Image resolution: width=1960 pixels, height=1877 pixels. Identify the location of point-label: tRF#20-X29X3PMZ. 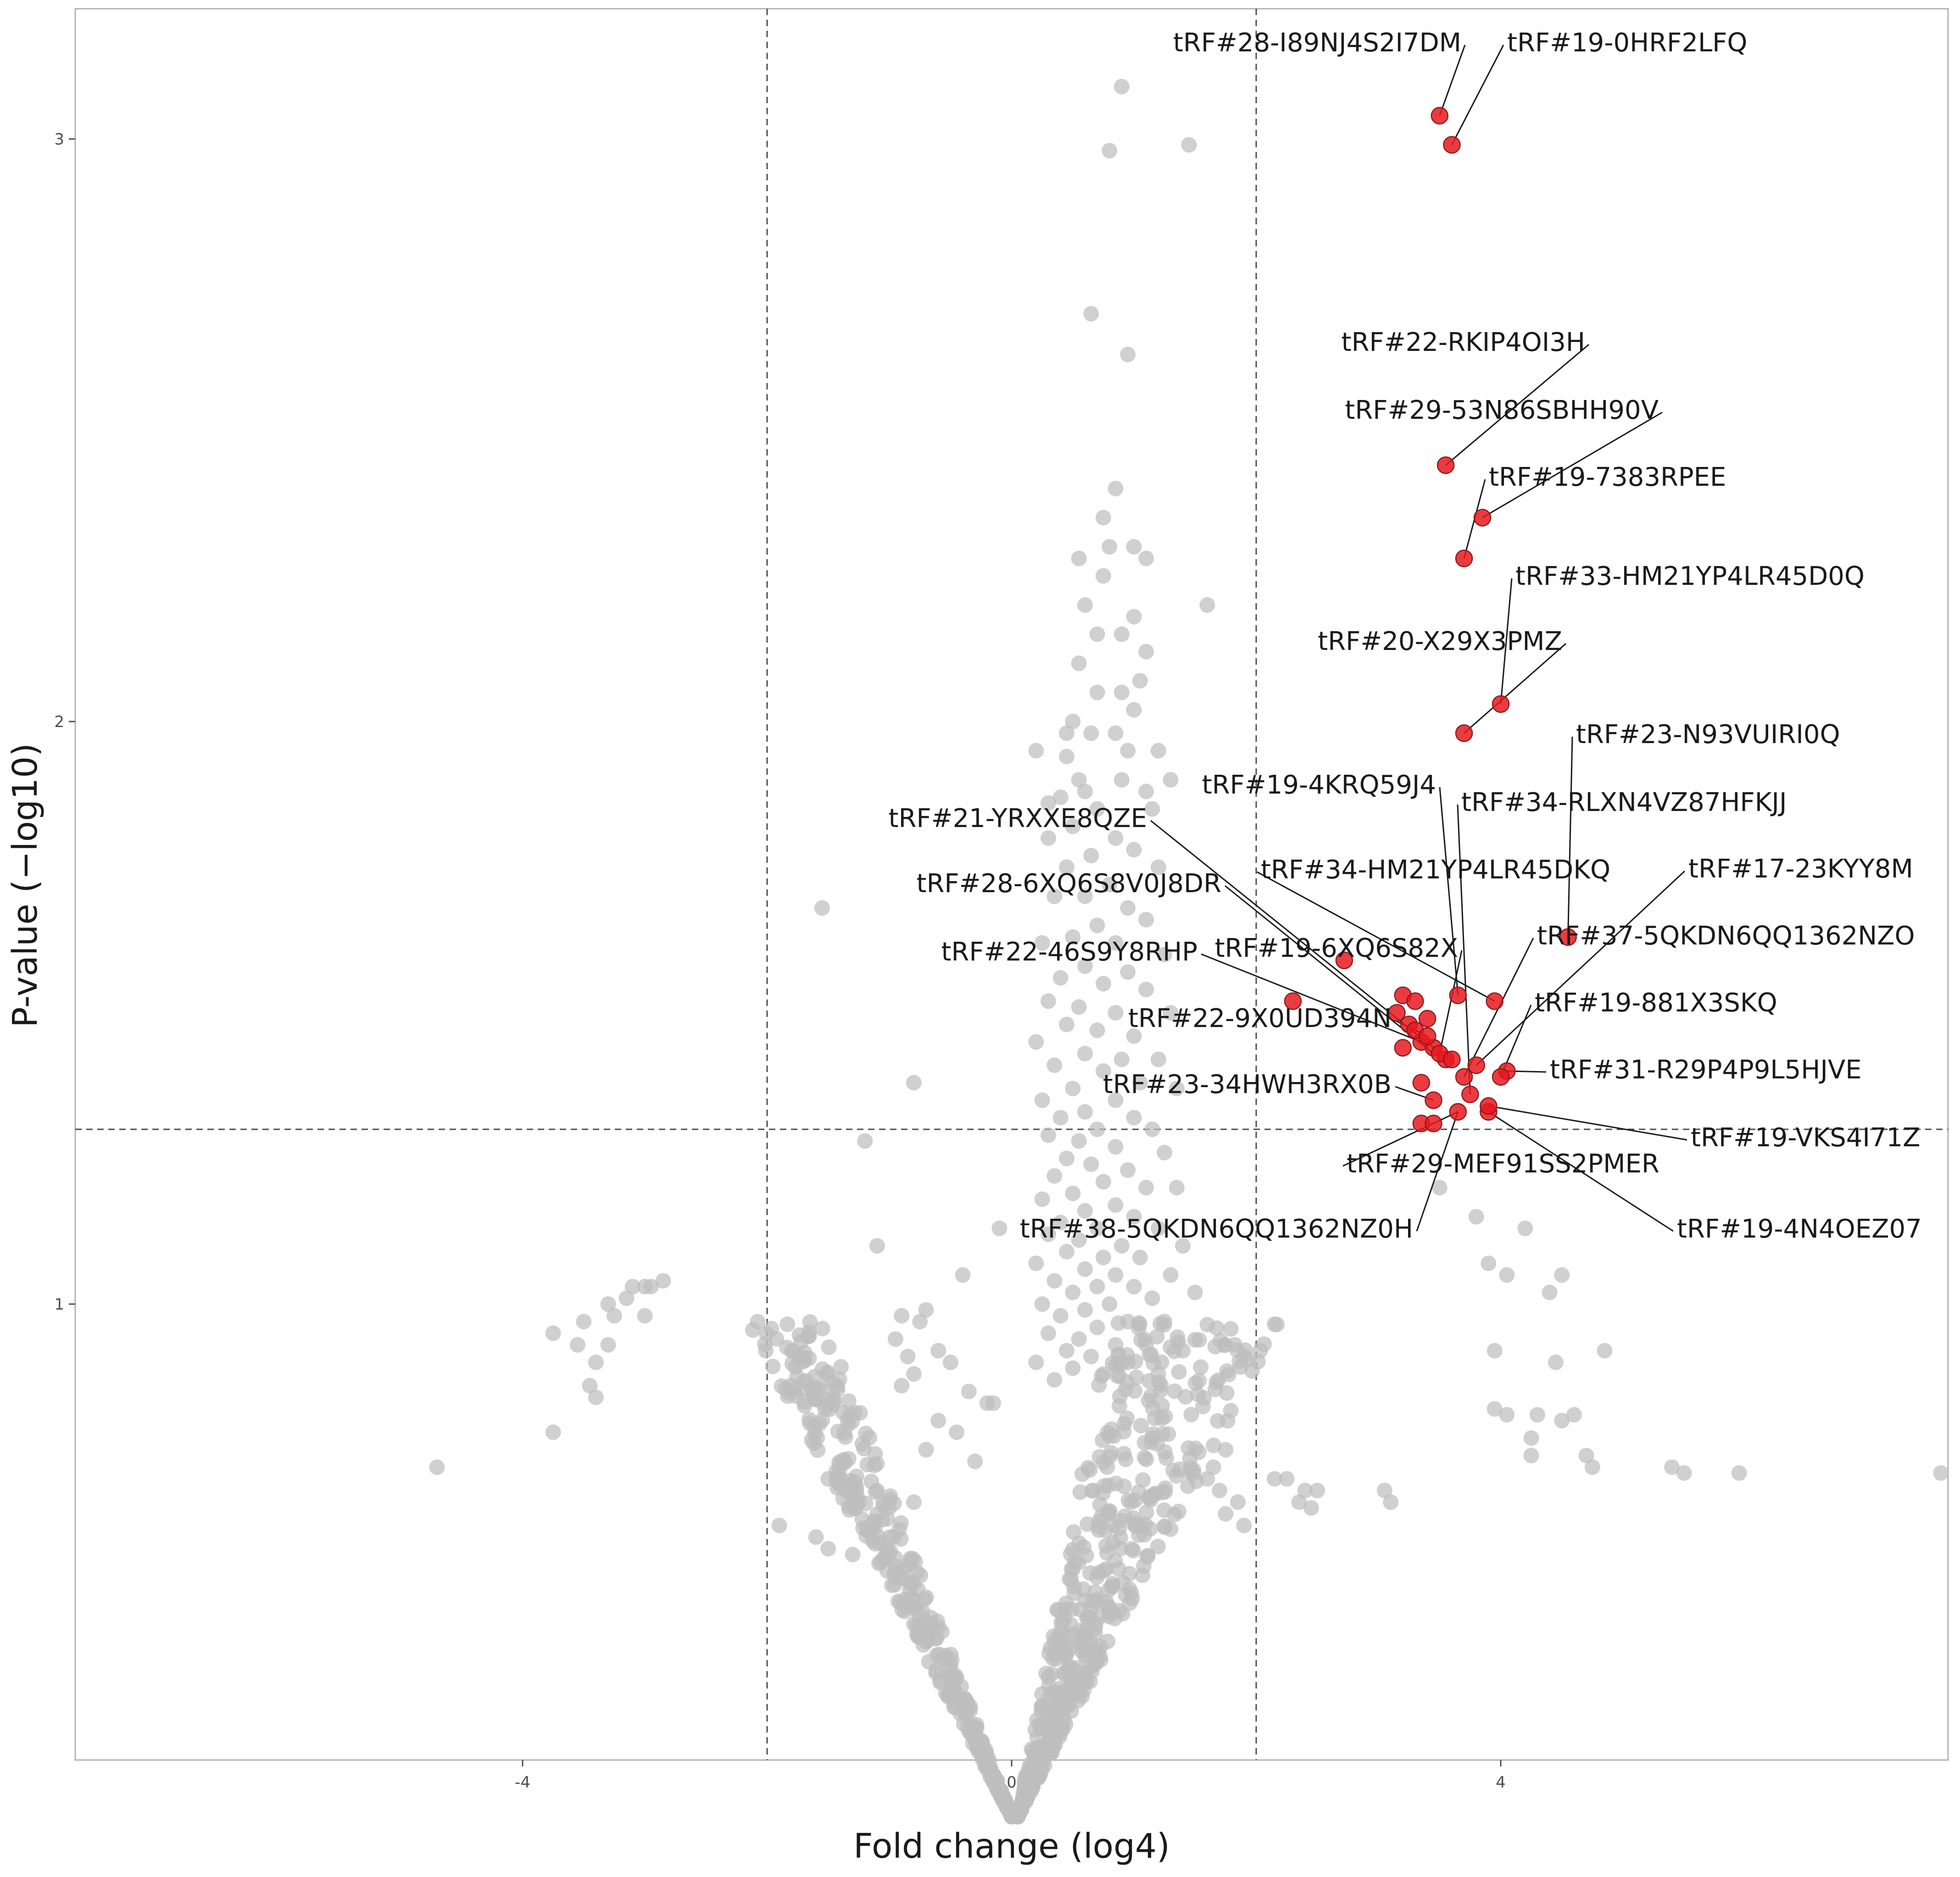
(1440, 641).